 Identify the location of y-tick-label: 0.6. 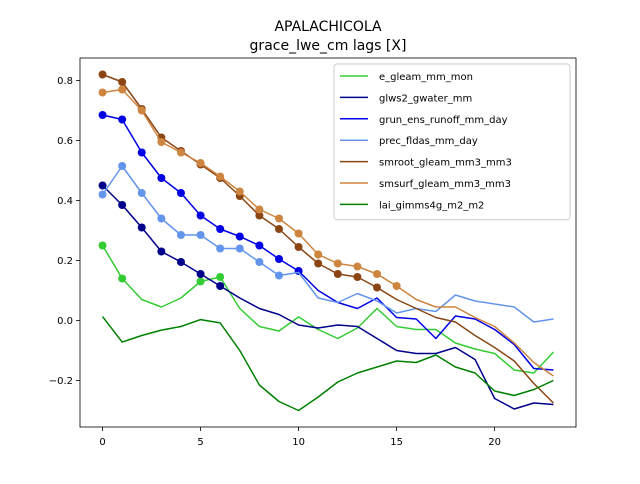
(65, 141).